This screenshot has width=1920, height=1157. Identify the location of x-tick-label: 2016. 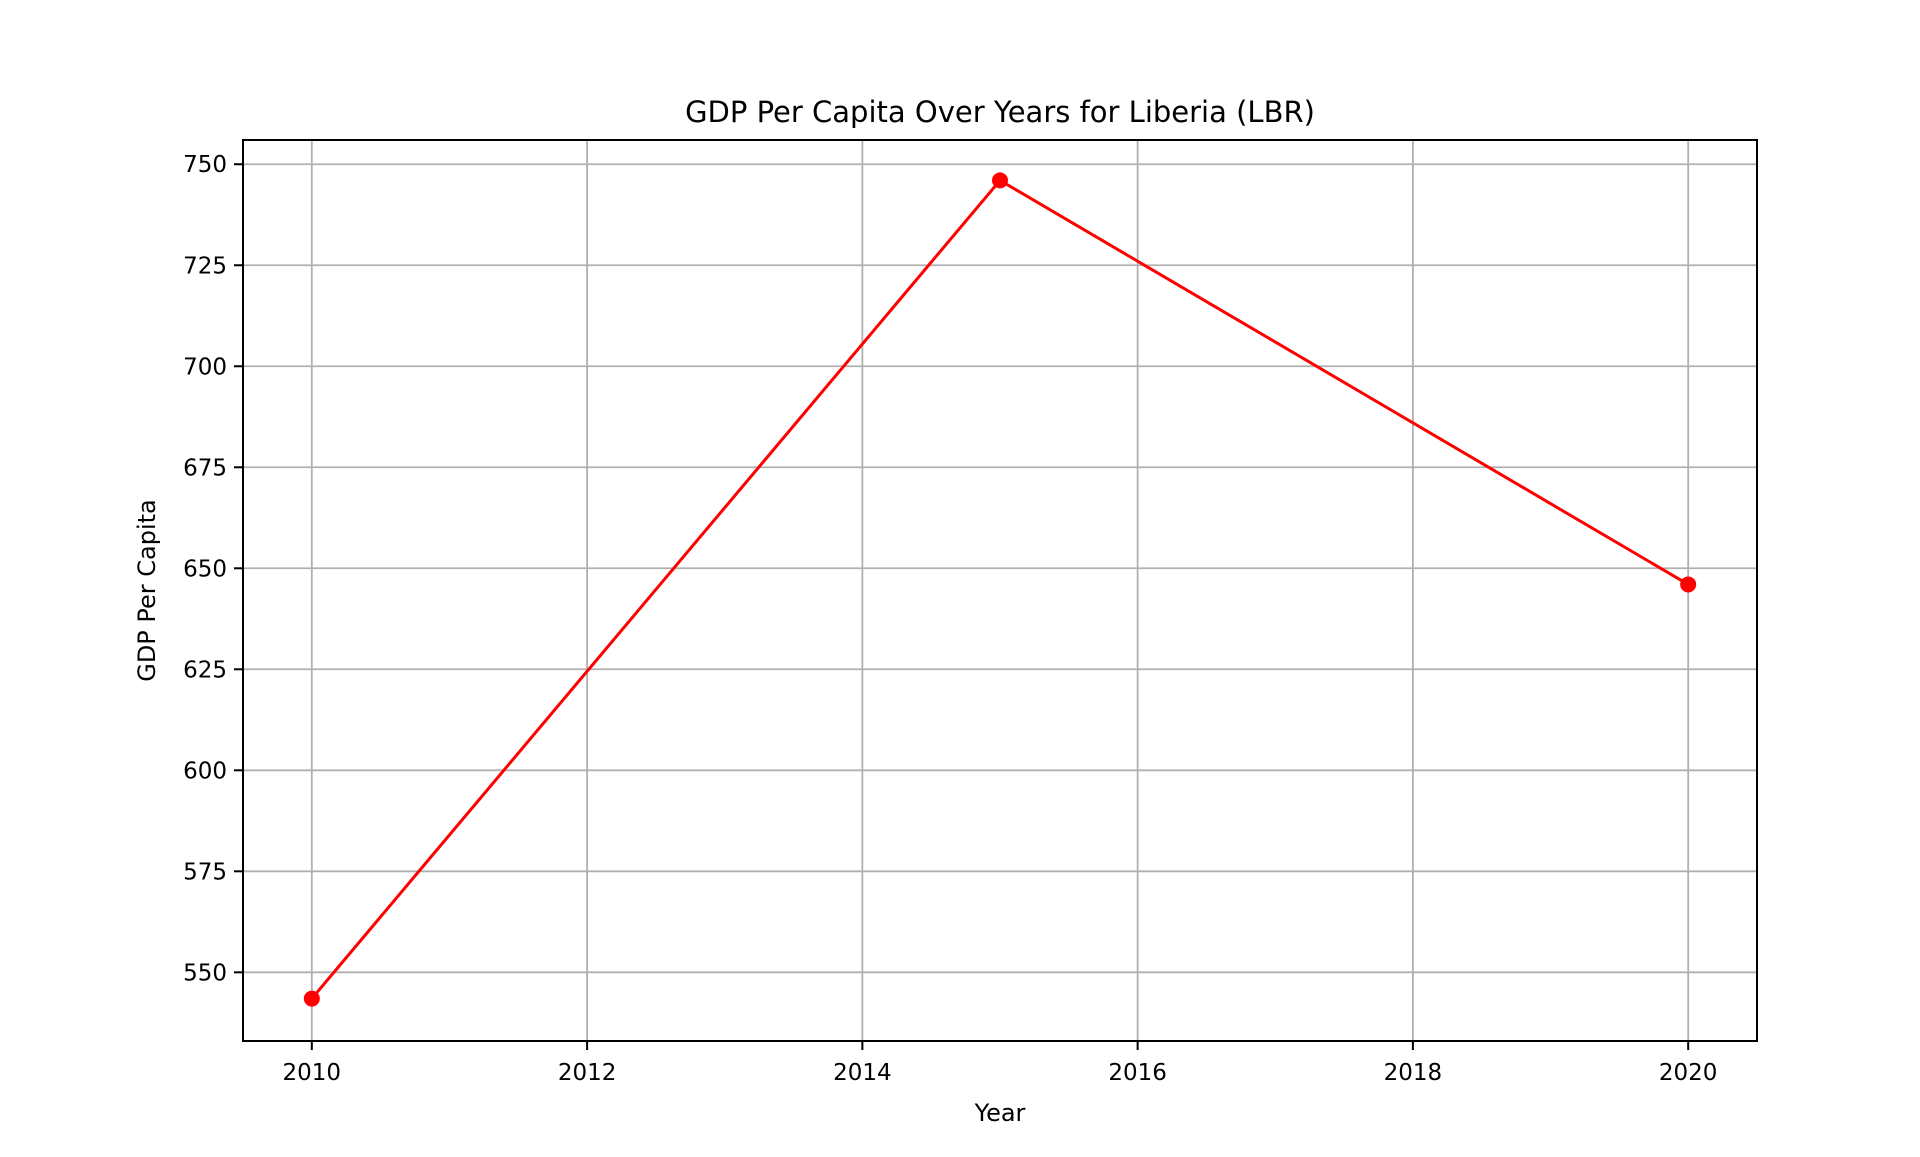
(1137, 1073).